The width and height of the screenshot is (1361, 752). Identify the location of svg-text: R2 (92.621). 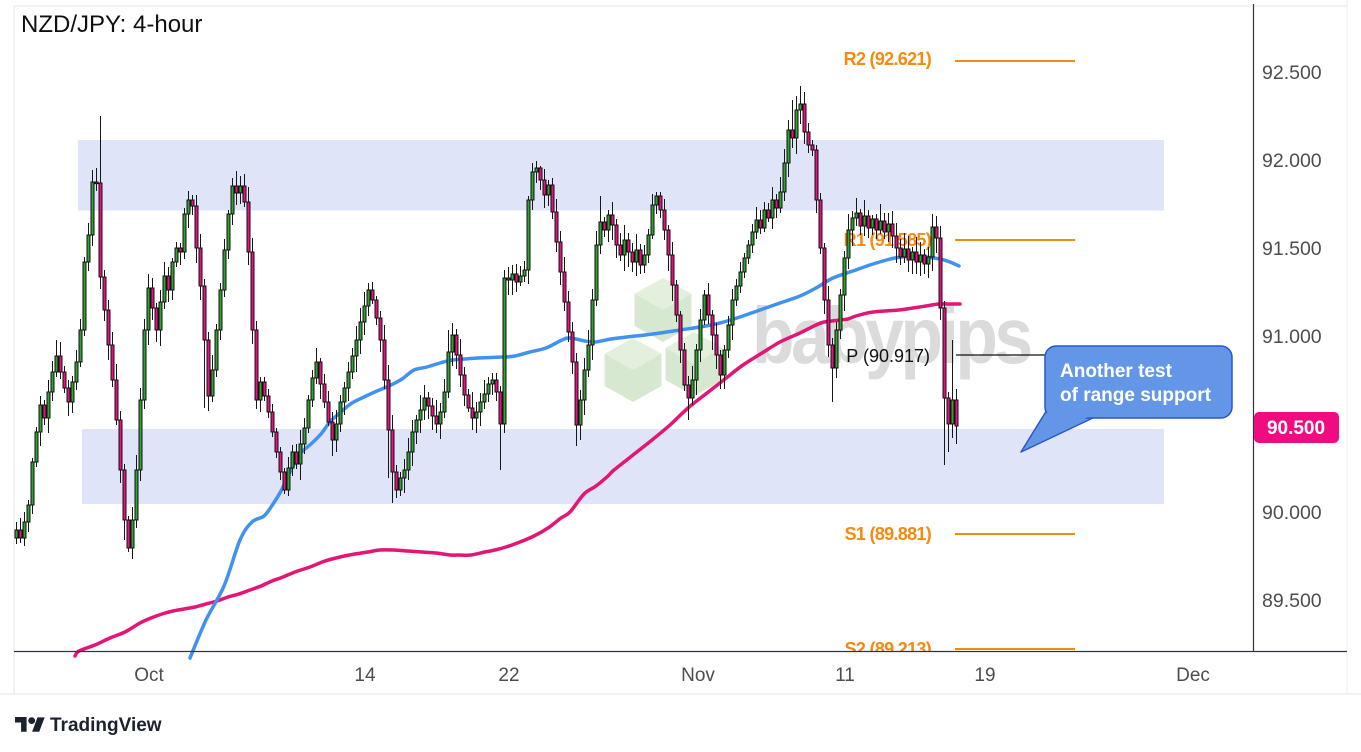
(888, 59).